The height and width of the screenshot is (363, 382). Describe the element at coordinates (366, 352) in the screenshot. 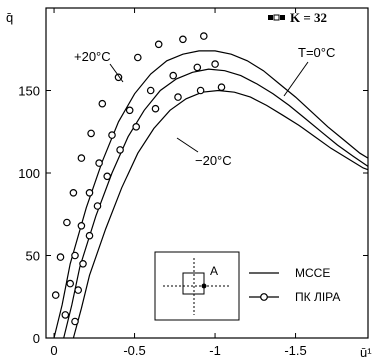

I see `x-axis-title: ū¹` at that location.